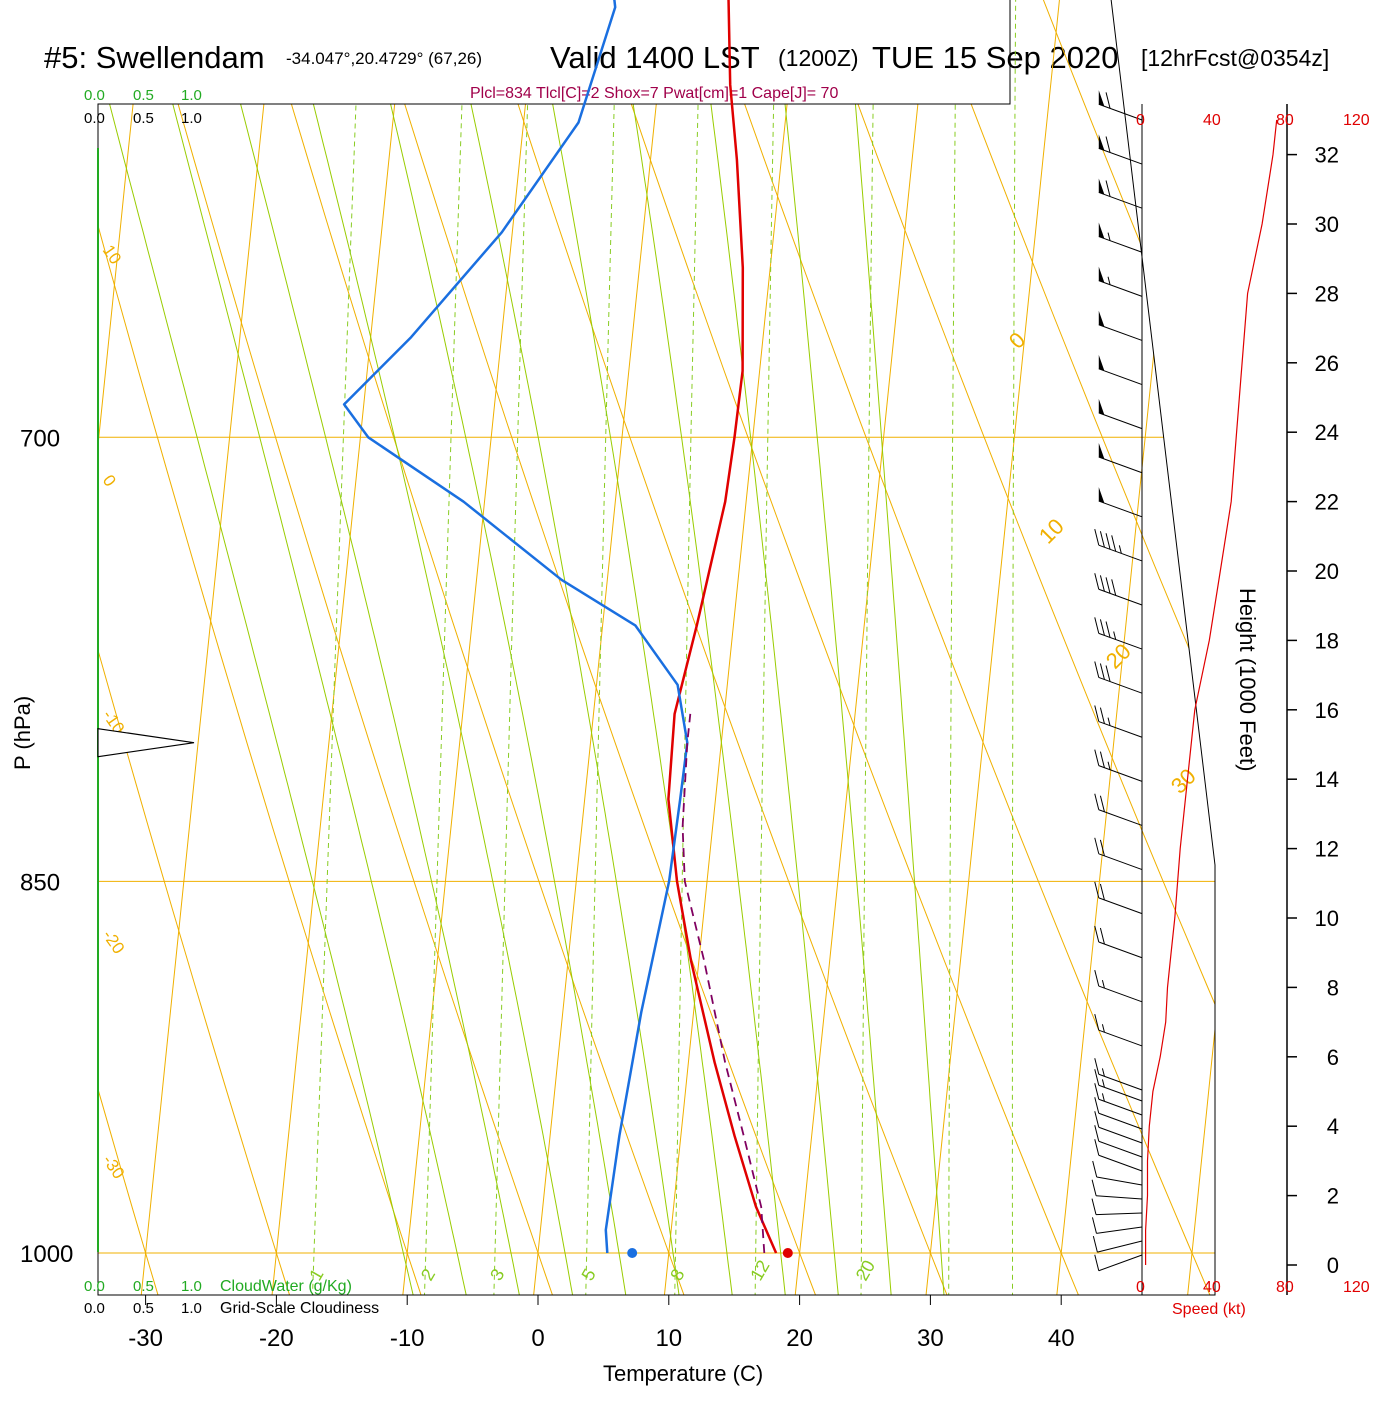  Describe the element at coordinates (40, 882) in the screenshot. I see `pressure-tick-label: 850` at that location.